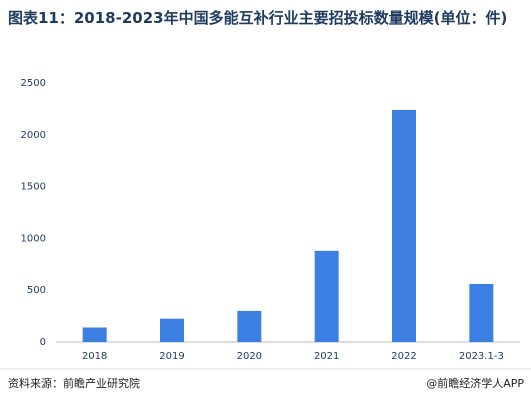 The width and height of the screenshot is (531, 406). I want to click on brand: @前瞻经济学人APP, so click(475, 383).